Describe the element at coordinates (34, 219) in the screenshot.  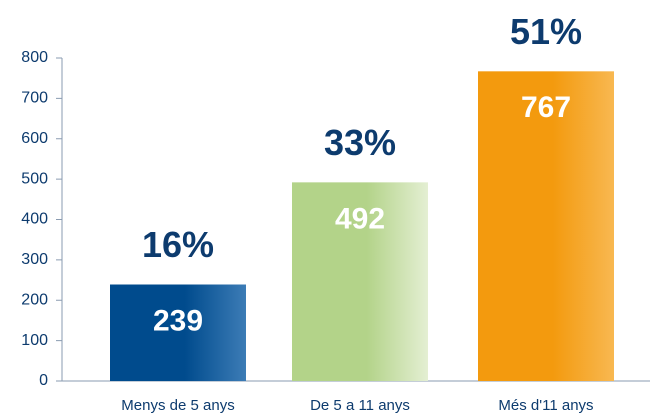
I see `y-tick-label: 400` at that location.